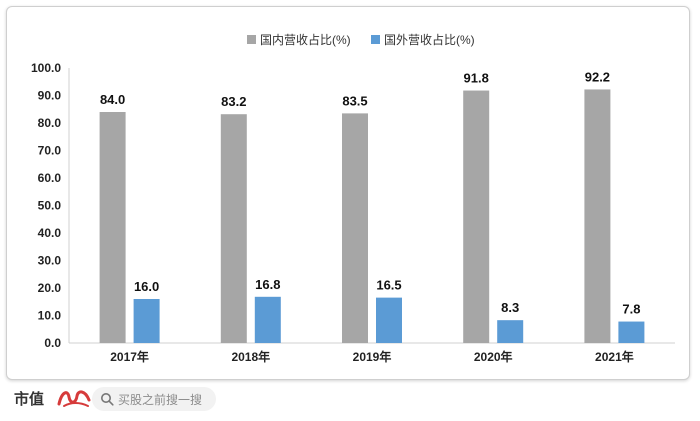  What do you see at coordinates (50, 178) in the screenshot?
I see `y-tick-label: 60.0` at bounding box center [50, 178].